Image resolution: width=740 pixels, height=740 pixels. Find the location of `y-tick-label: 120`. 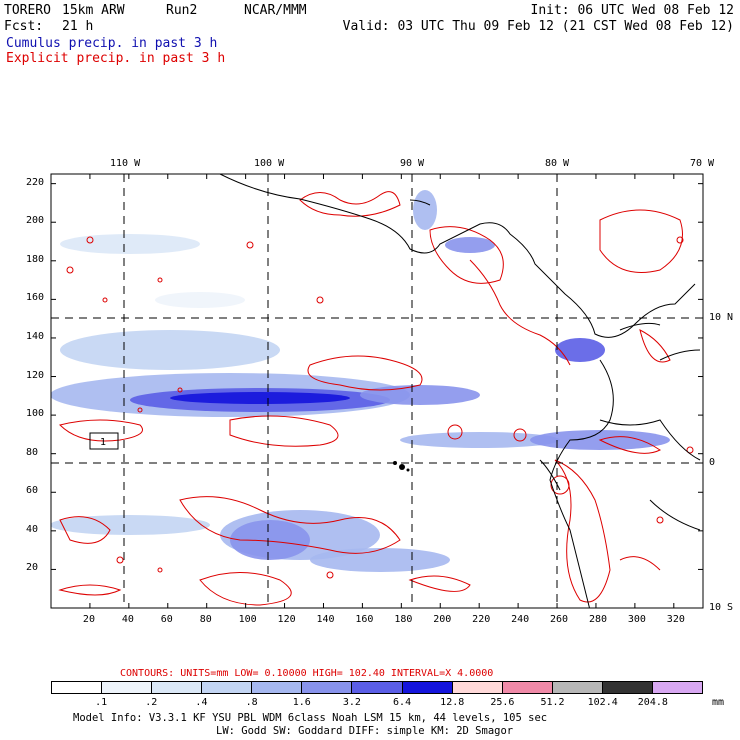

y-tick-label: 120 is located at coordinates (35, 375).